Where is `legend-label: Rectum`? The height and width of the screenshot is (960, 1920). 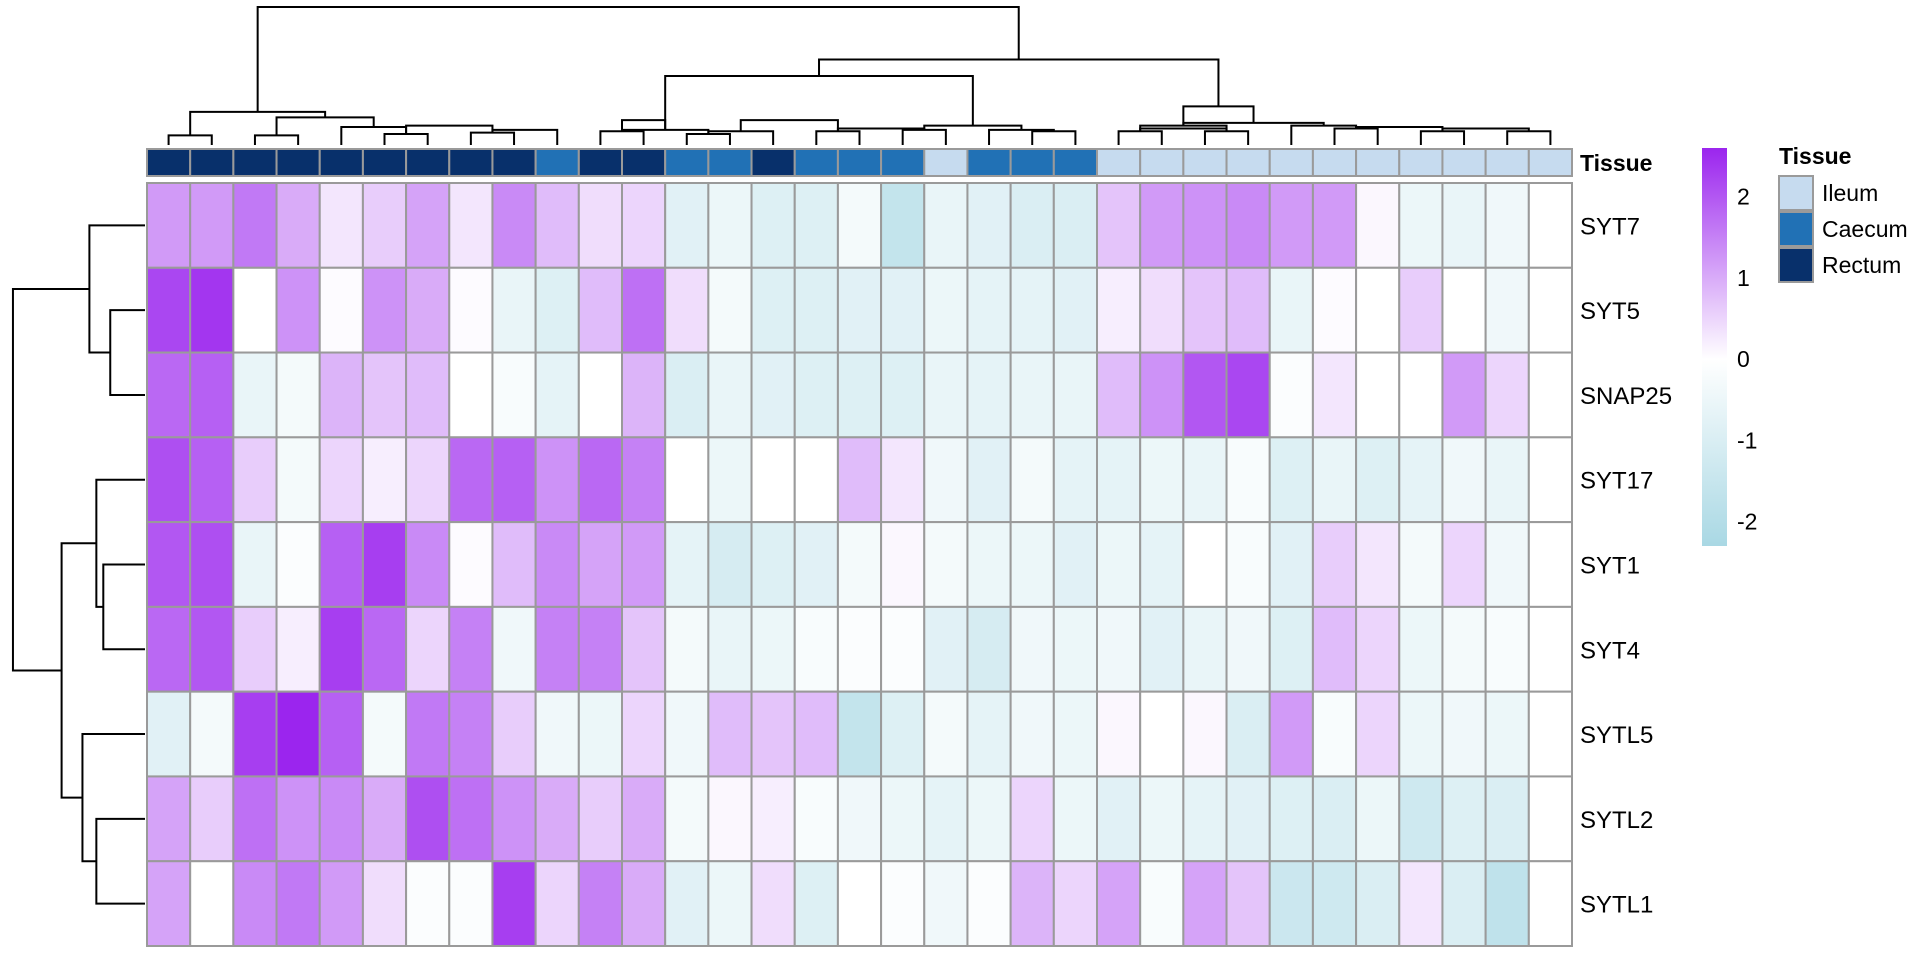 legend-label: Rectum is located at coordinates (1861, 265).